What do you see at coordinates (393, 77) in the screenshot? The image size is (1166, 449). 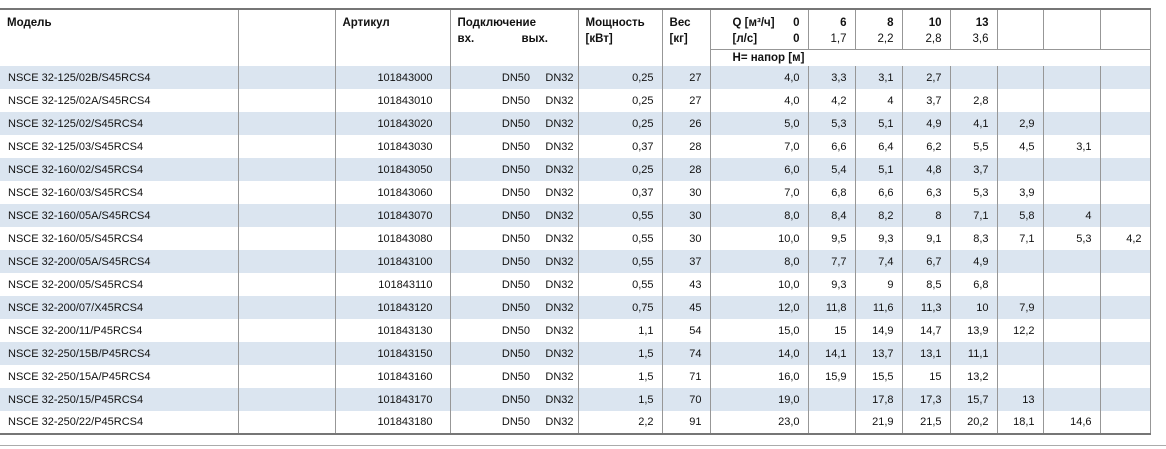 I see `cell-article: 101843000` at bounding box center [393, 77].